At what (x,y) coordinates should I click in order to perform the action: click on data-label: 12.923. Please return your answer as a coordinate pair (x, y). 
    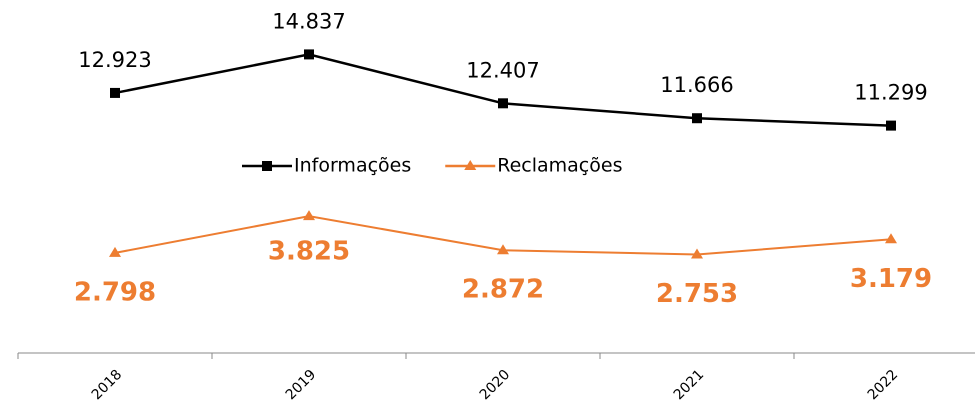
    Looking at the image, I should click on (114, 60).